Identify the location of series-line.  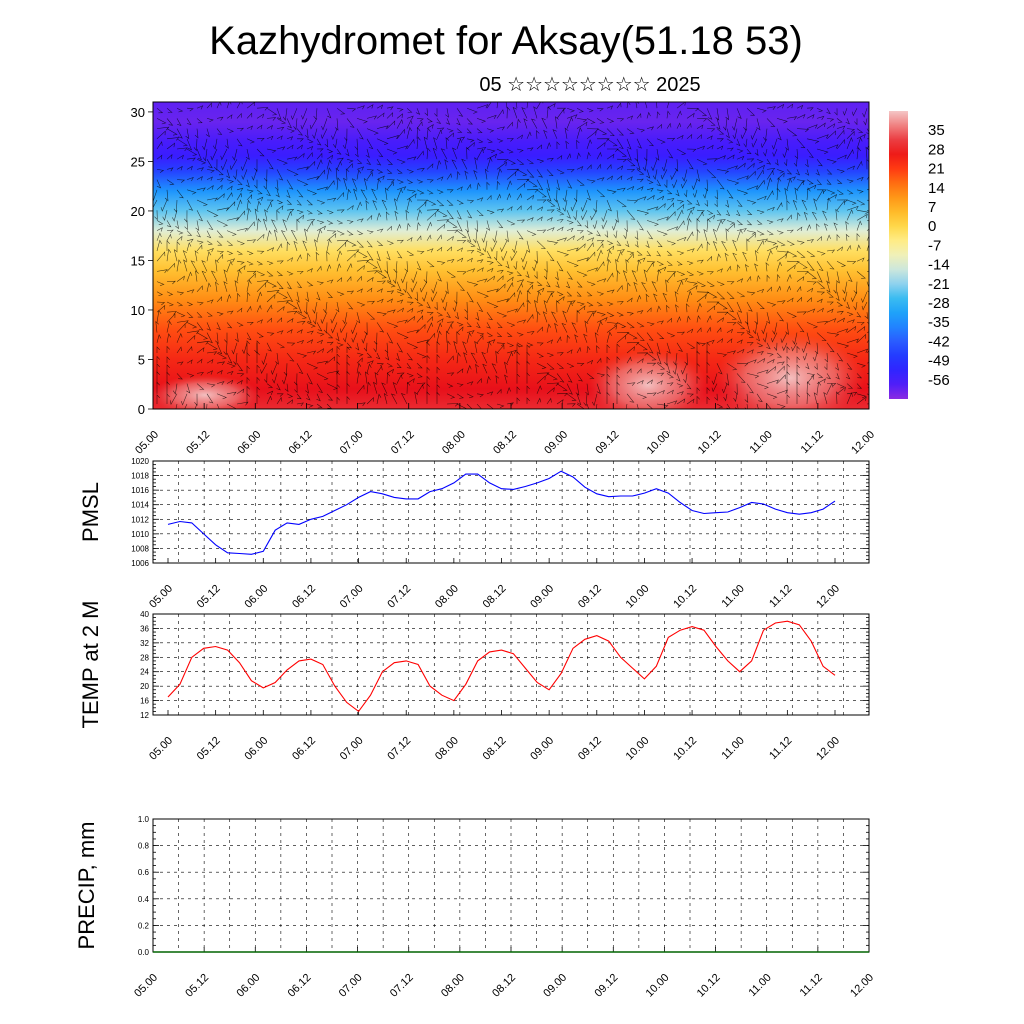
(501, 512).